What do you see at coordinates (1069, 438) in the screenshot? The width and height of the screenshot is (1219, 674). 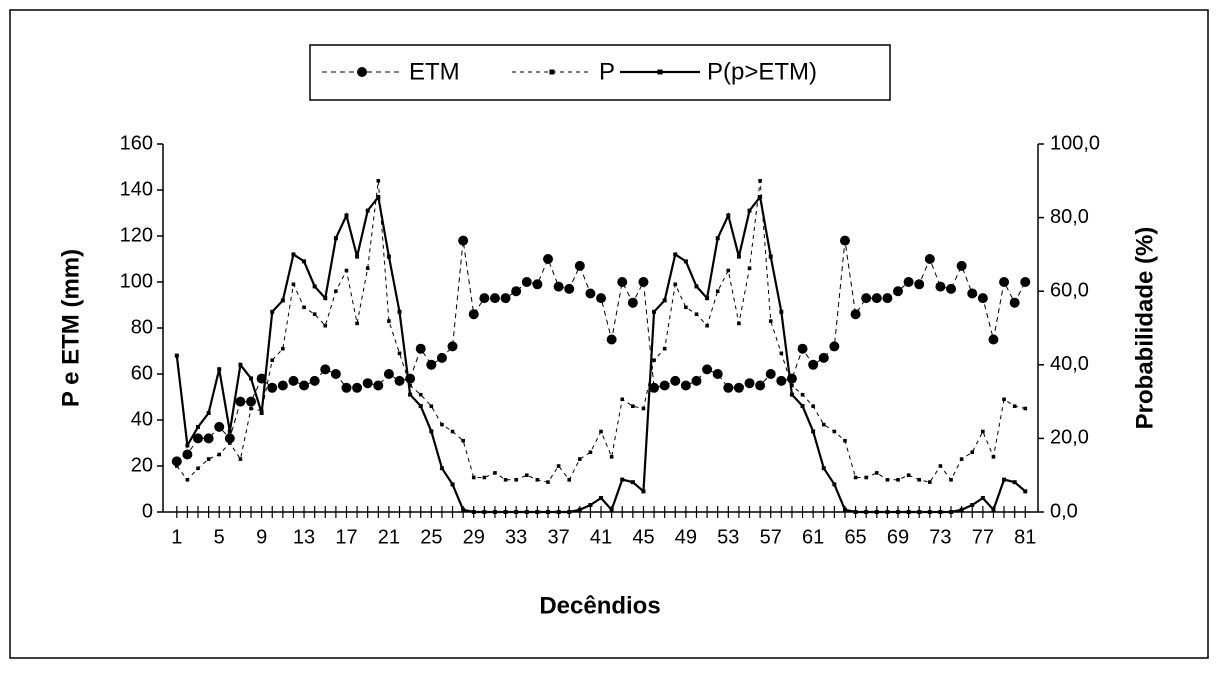 I see `y2-tick-label: 20,0` at bounding box center [1069, 438].